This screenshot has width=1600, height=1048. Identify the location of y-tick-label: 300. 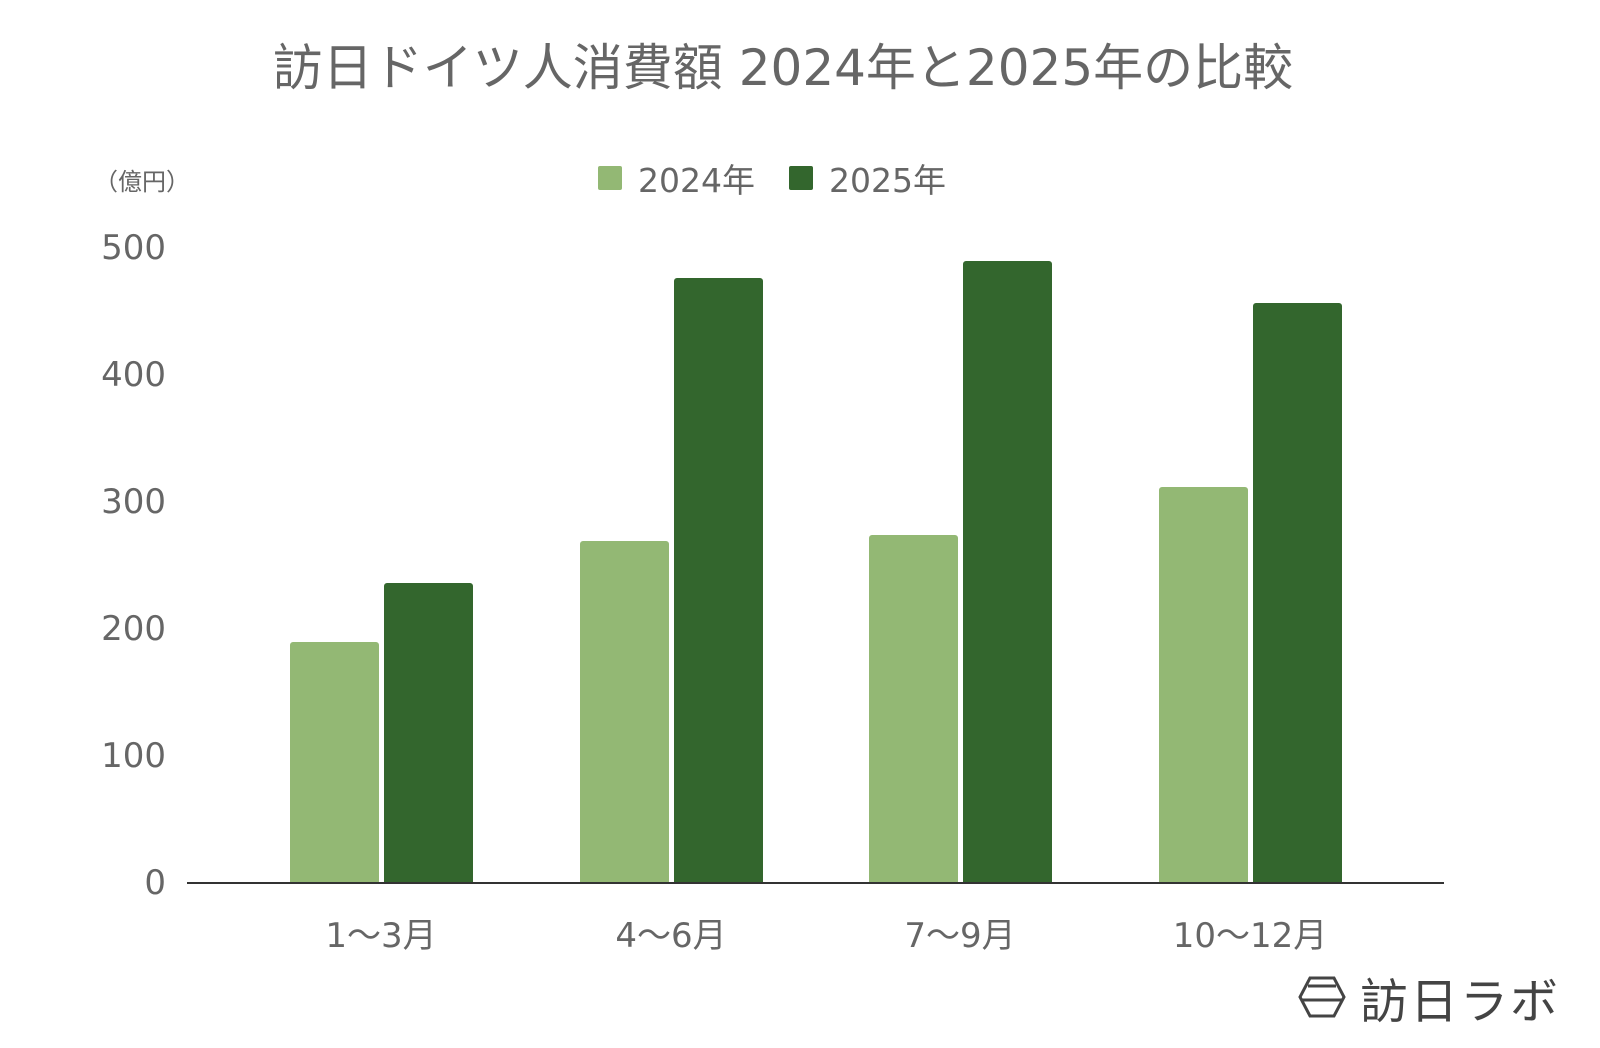
(133, 502).